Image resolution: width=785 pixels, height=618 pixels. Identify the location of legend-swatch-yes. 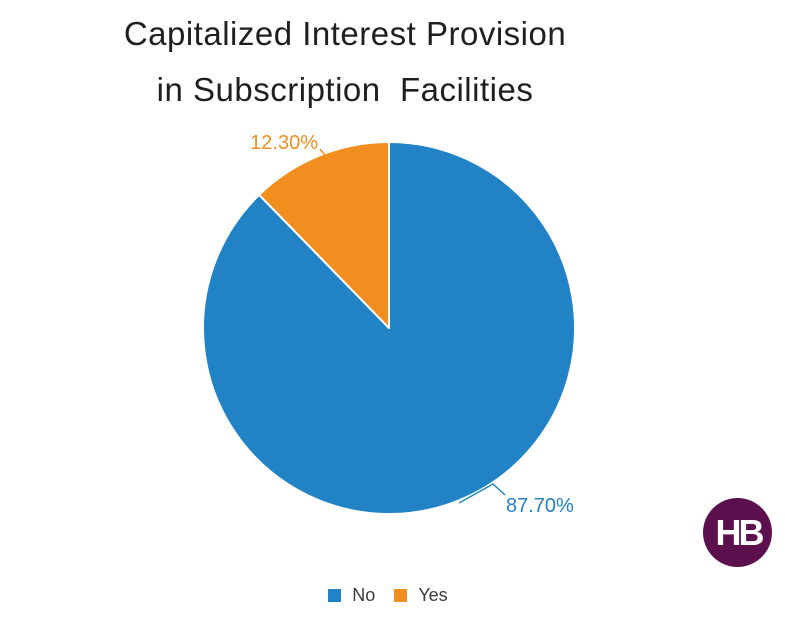
(401, 595).